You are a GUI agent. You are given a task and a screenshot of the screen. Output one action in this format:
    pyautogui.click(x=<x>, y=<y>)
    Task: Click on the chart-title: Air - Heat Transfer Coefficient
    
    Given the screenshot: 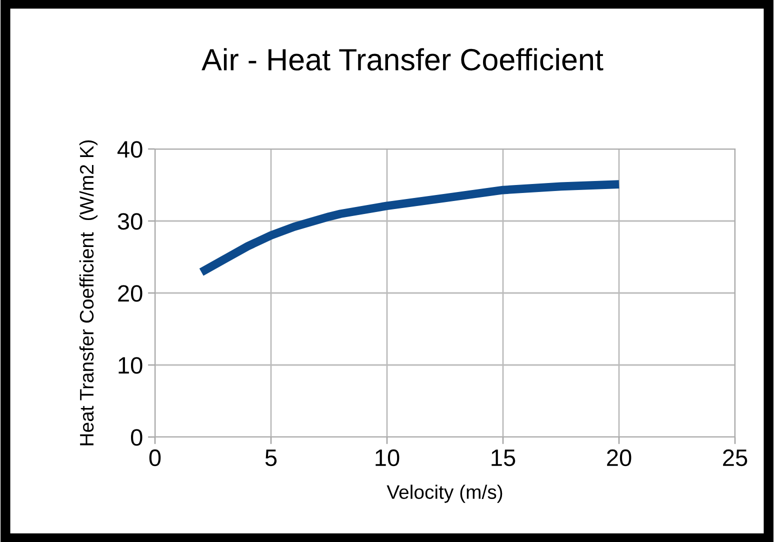 What is the action you would take?
    pyautogui.click(x=403, y=59)
    